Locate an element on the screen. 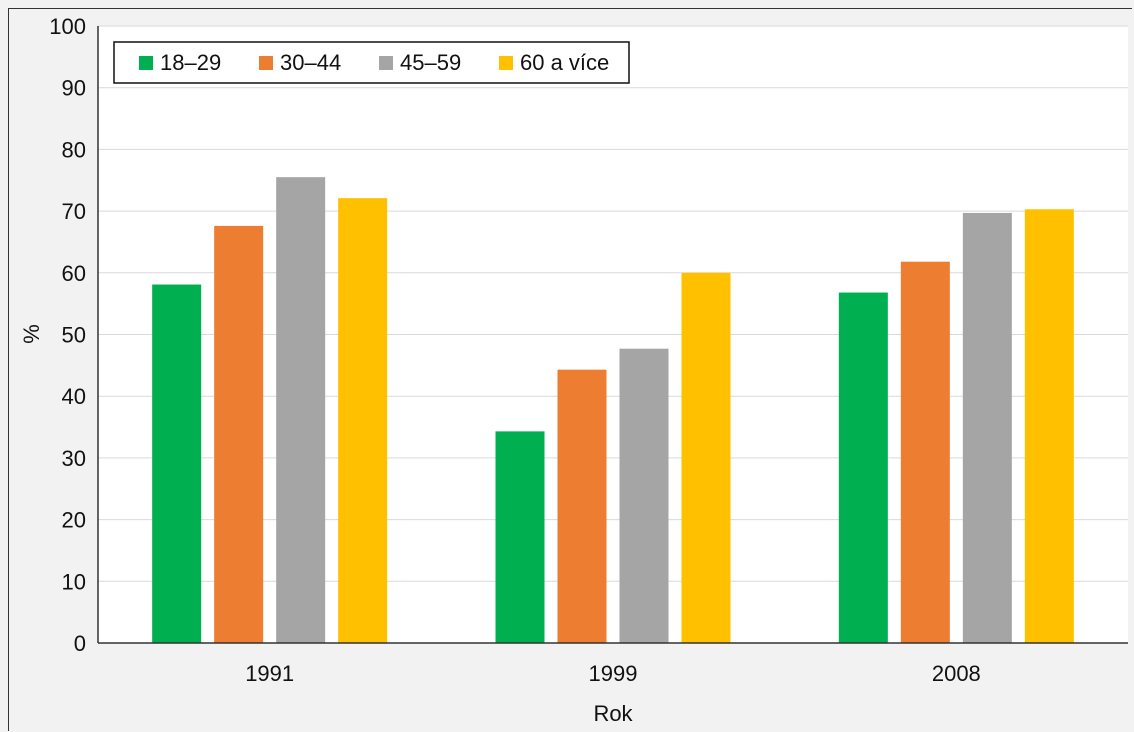 This screenshot has height=732, width=1134. x-tick-labels: 1991 1999 2008 is located at coordinates (613, 673).